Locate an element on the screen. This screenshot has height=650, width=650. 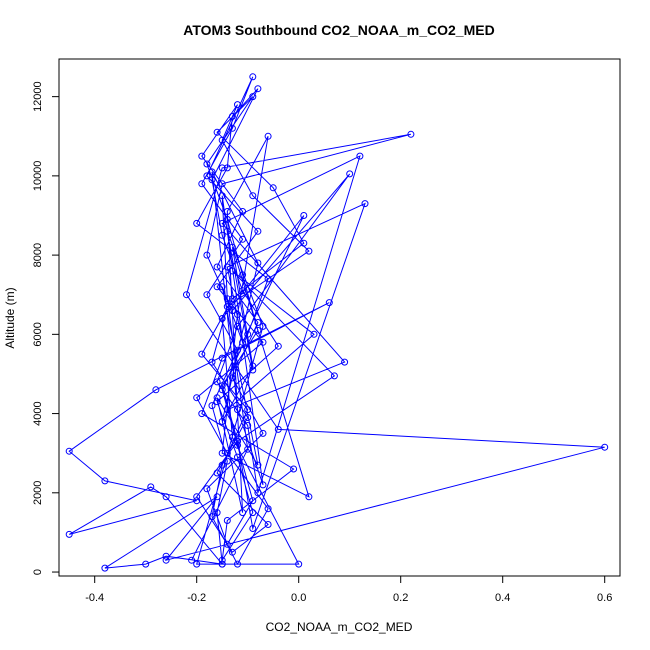
chart-title: ATOM3 Southbound CO2_NOAA_m_CO2_MED is located at coordinates (338, 30).